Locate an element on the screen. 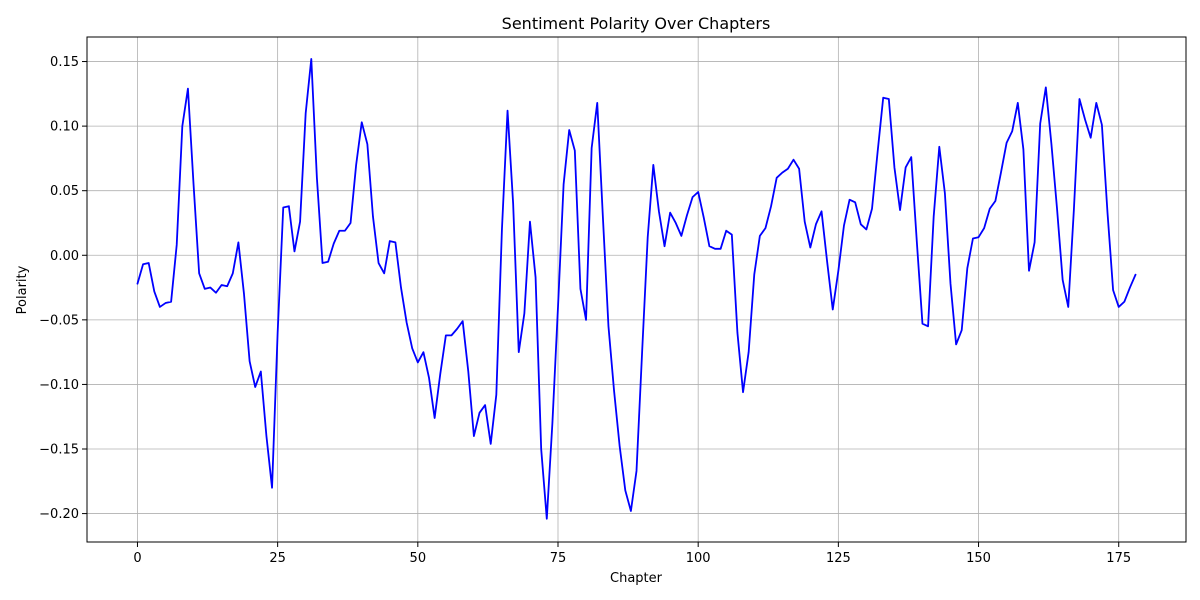 The width and height of the screenshot is (1200, 600). x-tick-label: 0 is located at coordinates (137, 558).